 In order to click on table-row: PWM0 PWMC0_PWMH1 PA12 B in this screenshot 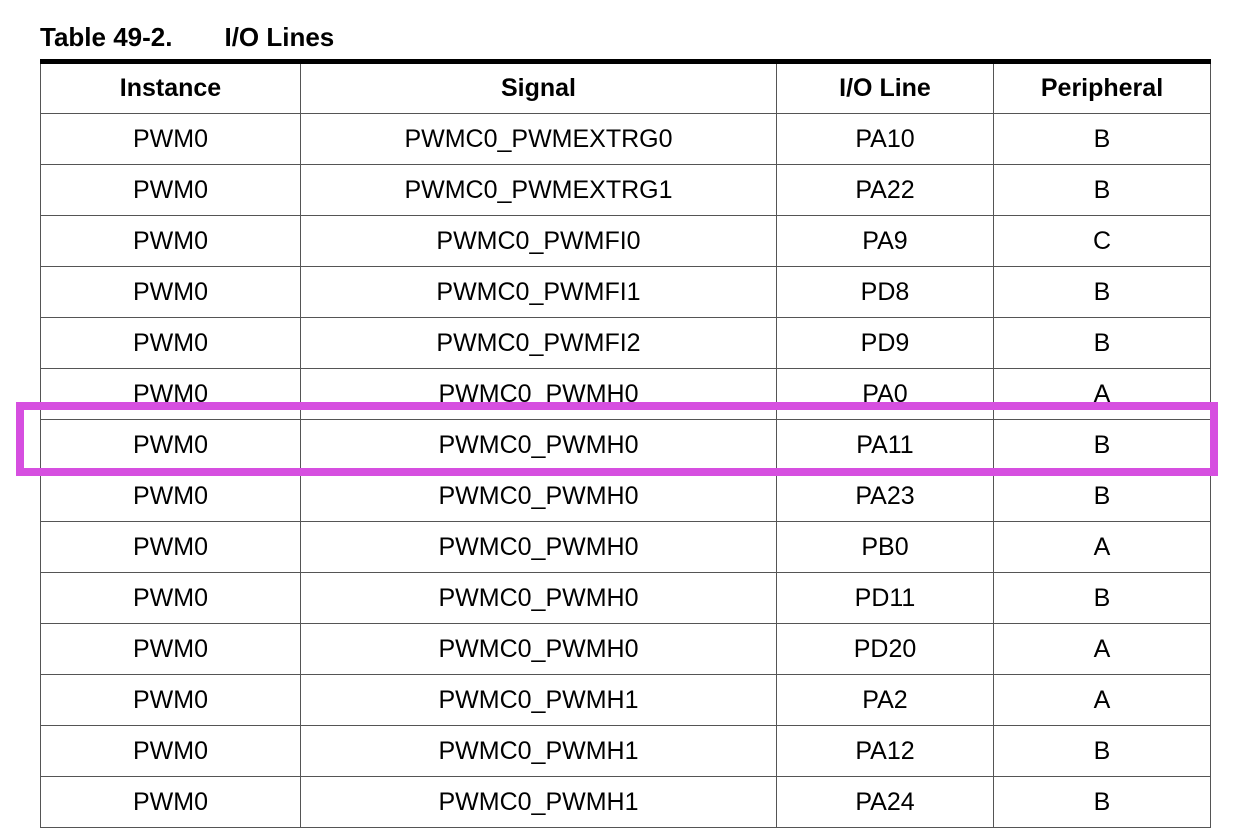, I will do `click(625, 751)`.